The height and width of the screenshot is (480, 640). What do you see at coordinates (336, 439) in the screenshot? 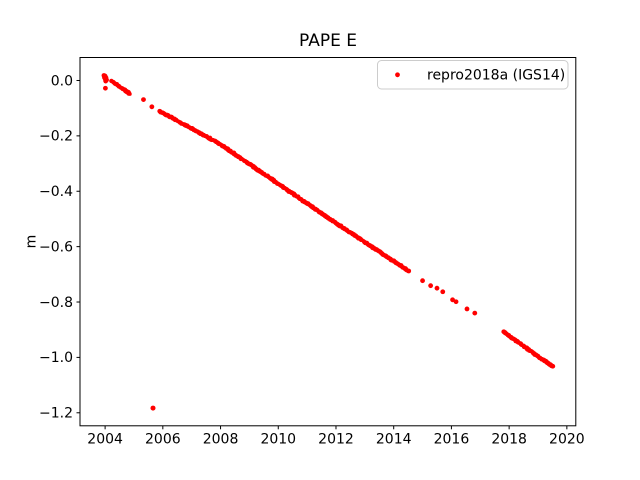
I see `x-tick-label: 2012` at bounding box center [336, 439].